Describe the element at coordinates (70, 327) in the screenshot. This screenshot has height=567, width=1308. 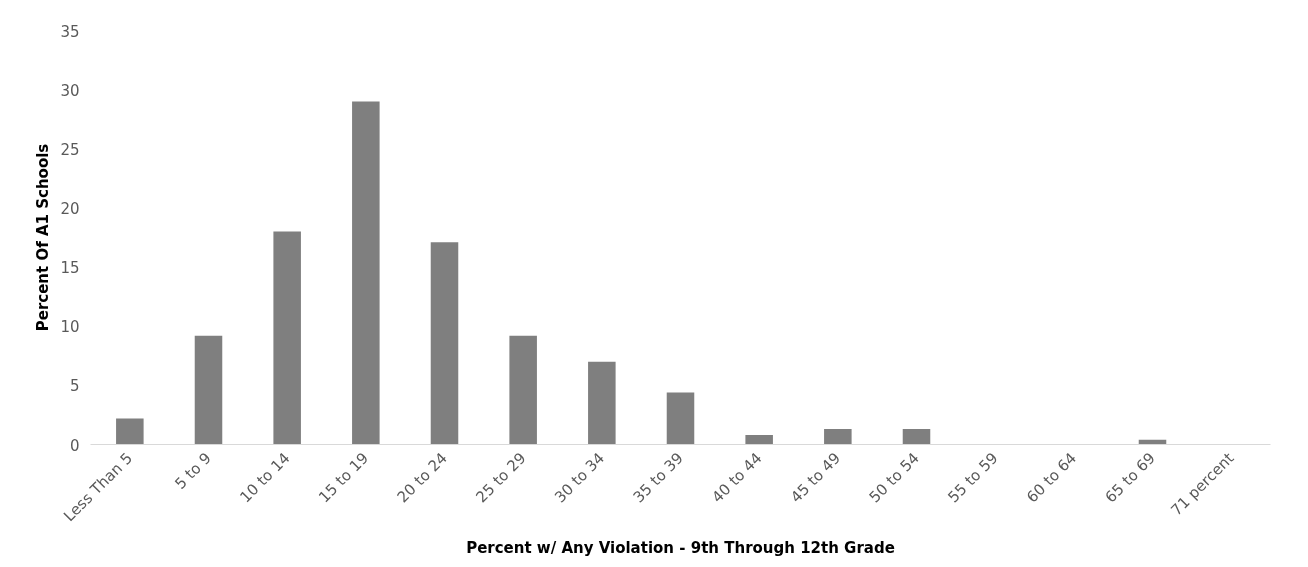
I see `y-tick-label: 10` at that location.